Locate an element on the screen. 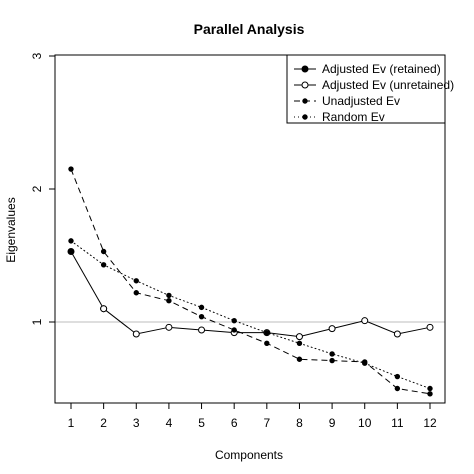 The width and height of the screenshot is (474, 474). legend-item: Adjusted Ev (retained) is located at coordinates (367, 69).